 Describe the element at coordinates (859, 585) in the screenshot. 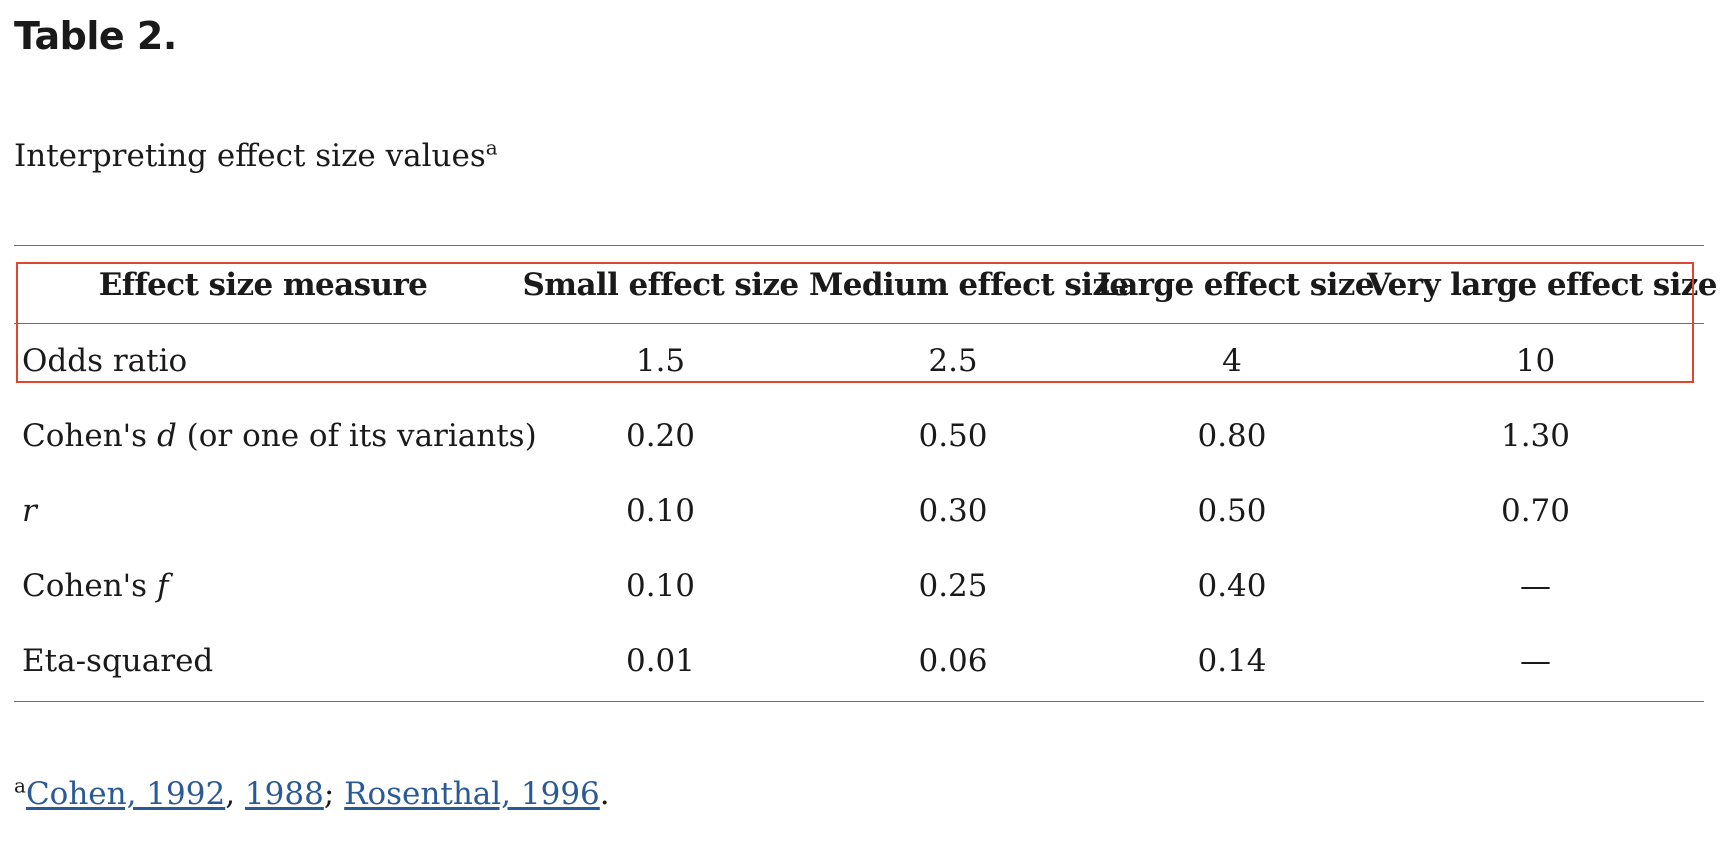

I see `table-row: Cohen's f 0.10 0.25 0.40 —` at that location.